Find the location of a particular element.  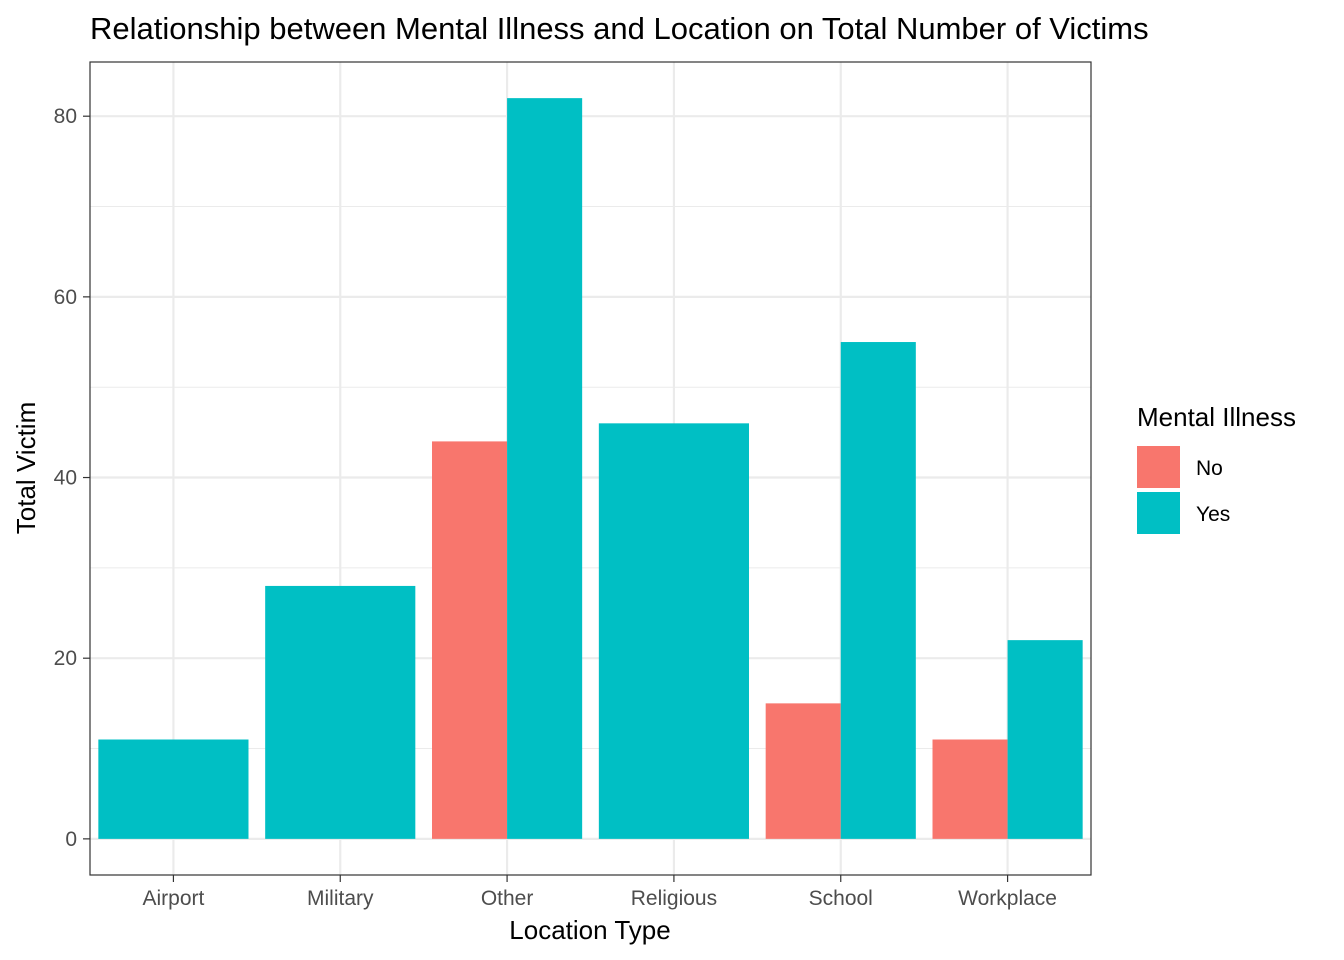

x-tick-label: School is located at coordinates (841, 898).